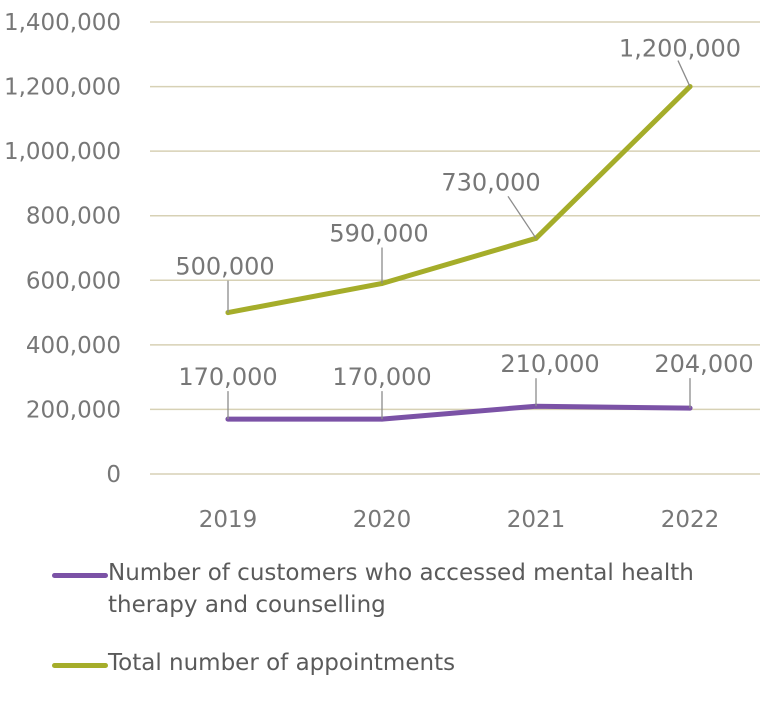 The width and height of the screenshot is (760, 705). I want to click on y-tick-label: 800,000, so click(73, 217).